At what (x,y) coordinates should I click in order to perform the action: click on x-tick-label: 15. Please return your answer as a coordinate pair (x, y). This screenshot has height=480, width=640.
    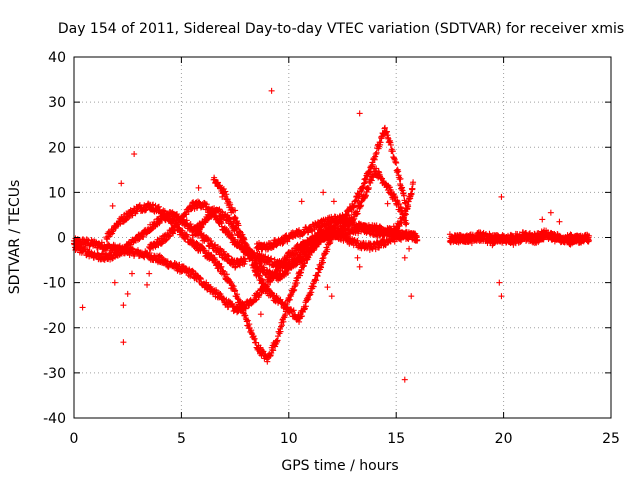
    Looking at the image, I should click on (396, 439).